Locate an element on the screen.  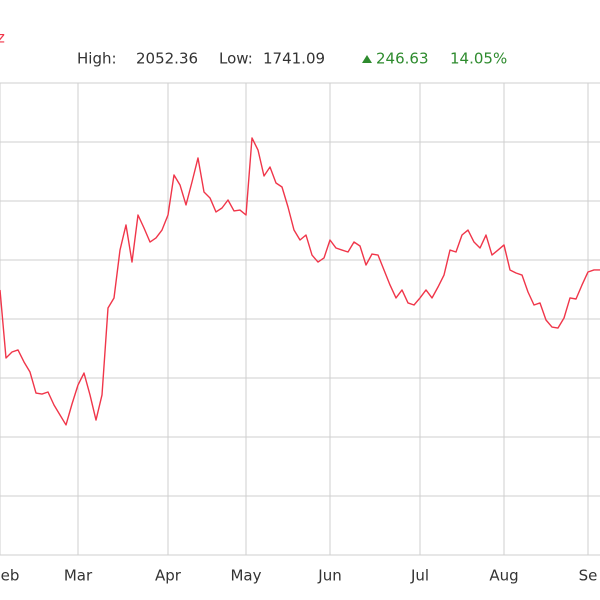
x-tick-label: Apr is located at coordinates (168, 576).